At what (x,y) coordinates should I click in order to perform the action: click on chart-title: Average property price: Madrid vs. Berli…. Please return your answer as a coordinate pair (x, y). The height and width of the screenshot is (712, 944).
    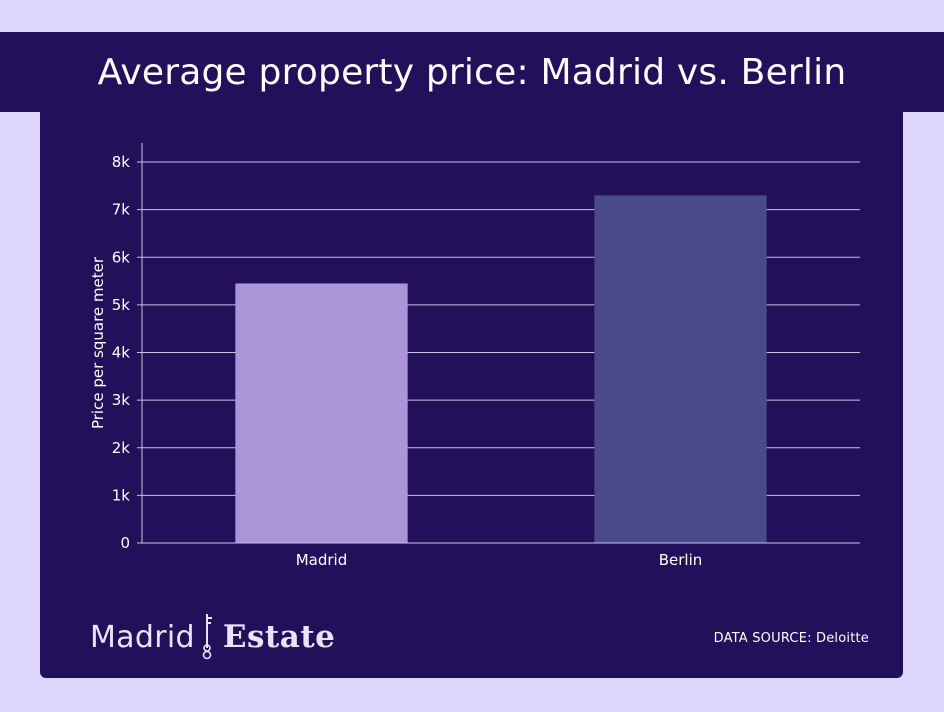
    Looking at the image, I should click on (472, 72).